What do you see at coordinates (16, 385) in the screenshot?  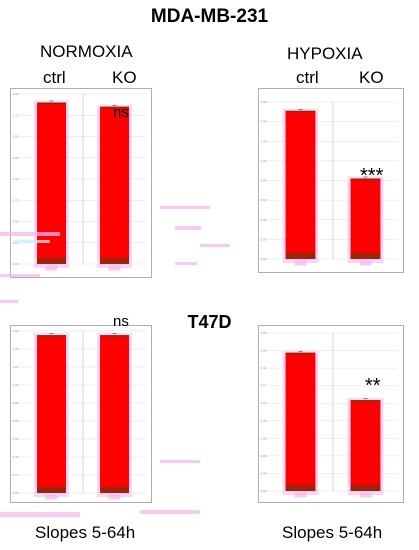 I see `y-tick-label: 1.03` at bounding box center [16, 385].